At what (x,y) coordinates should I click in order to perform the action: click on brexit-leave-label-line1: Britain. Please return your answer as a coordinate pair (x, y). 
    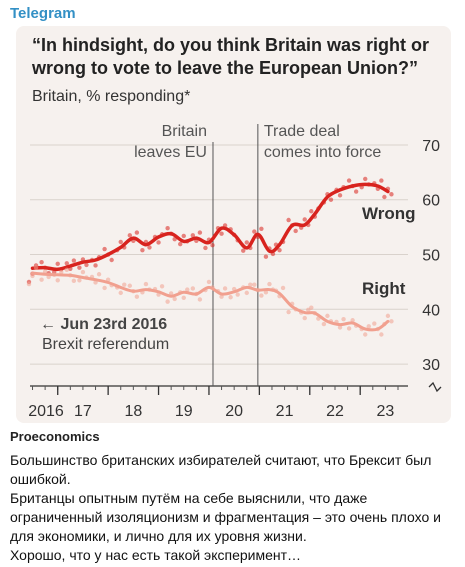
    Looking at the image, I should click on (184, 131).